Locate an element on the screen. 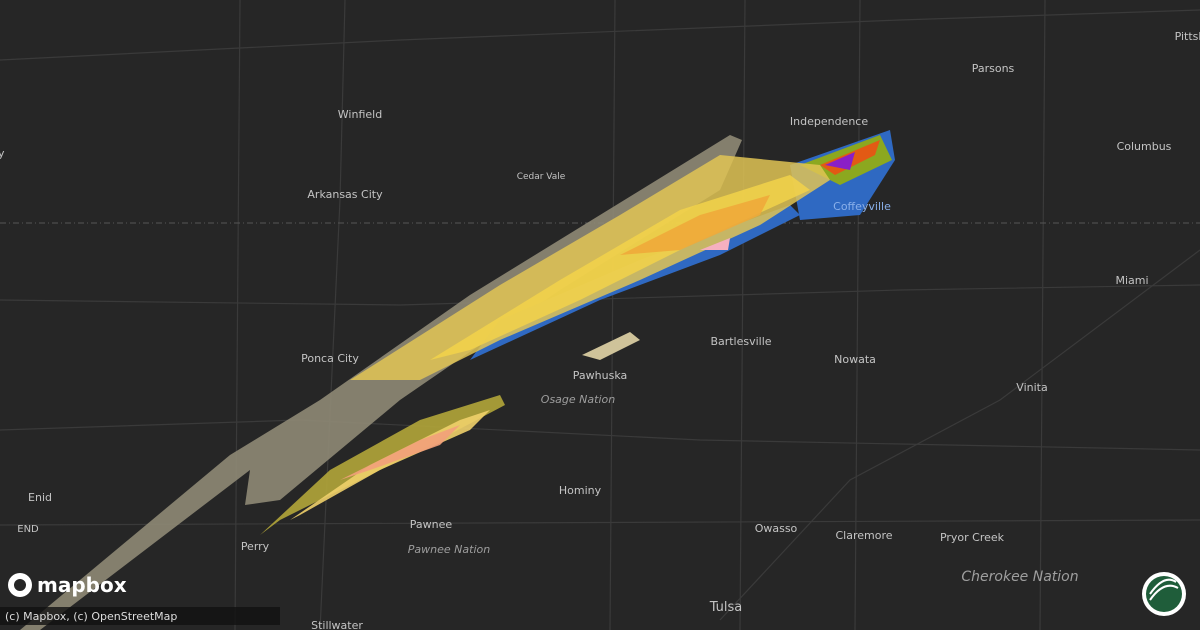  brand-icon is located at coordinates (1164, 594).